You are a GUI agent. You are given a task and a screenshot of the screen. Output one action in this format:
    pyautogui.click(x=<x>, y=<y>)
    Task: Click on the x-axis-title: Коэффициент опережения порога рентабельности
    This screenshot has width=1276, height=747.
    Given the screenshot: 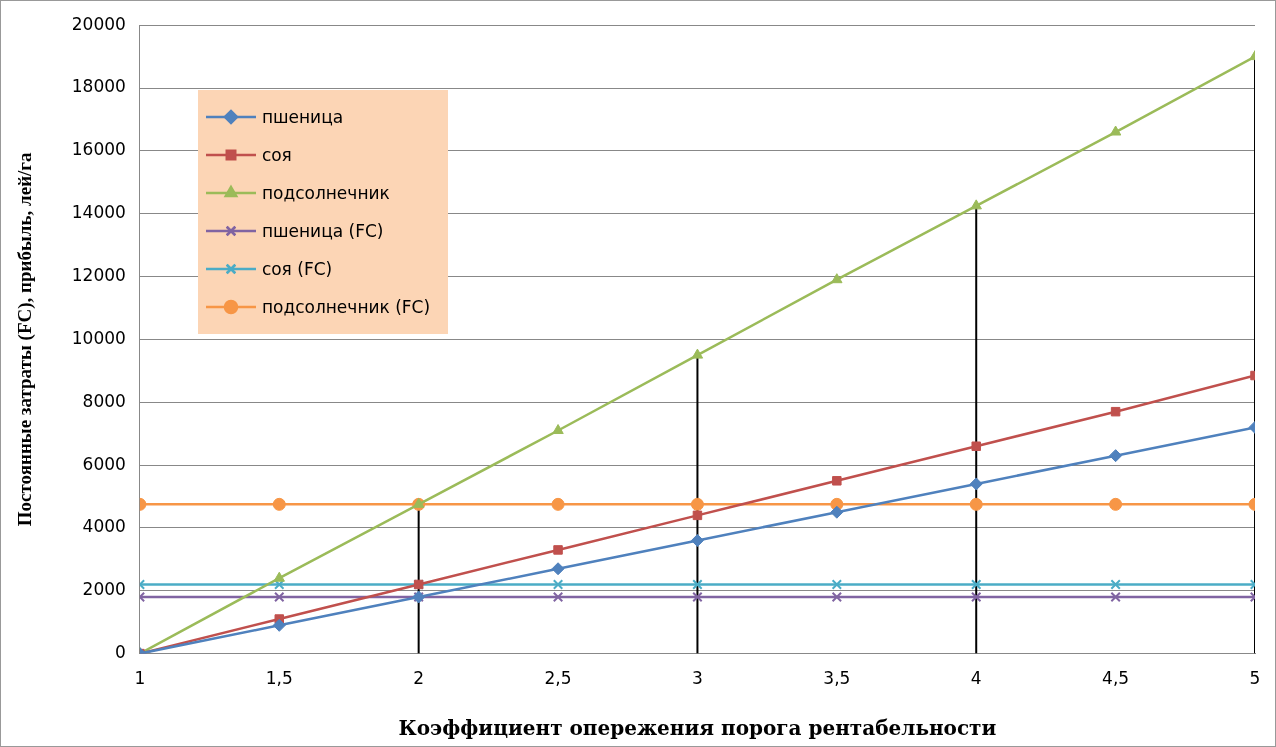 What is the action you would take?
    pyautogui.click(x=697, y=728)
    